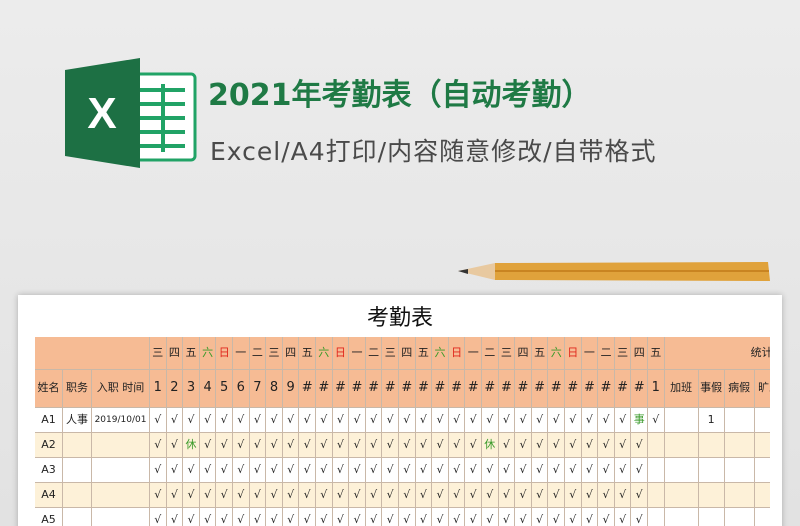  I want to click on pencil, so click(614, 271).